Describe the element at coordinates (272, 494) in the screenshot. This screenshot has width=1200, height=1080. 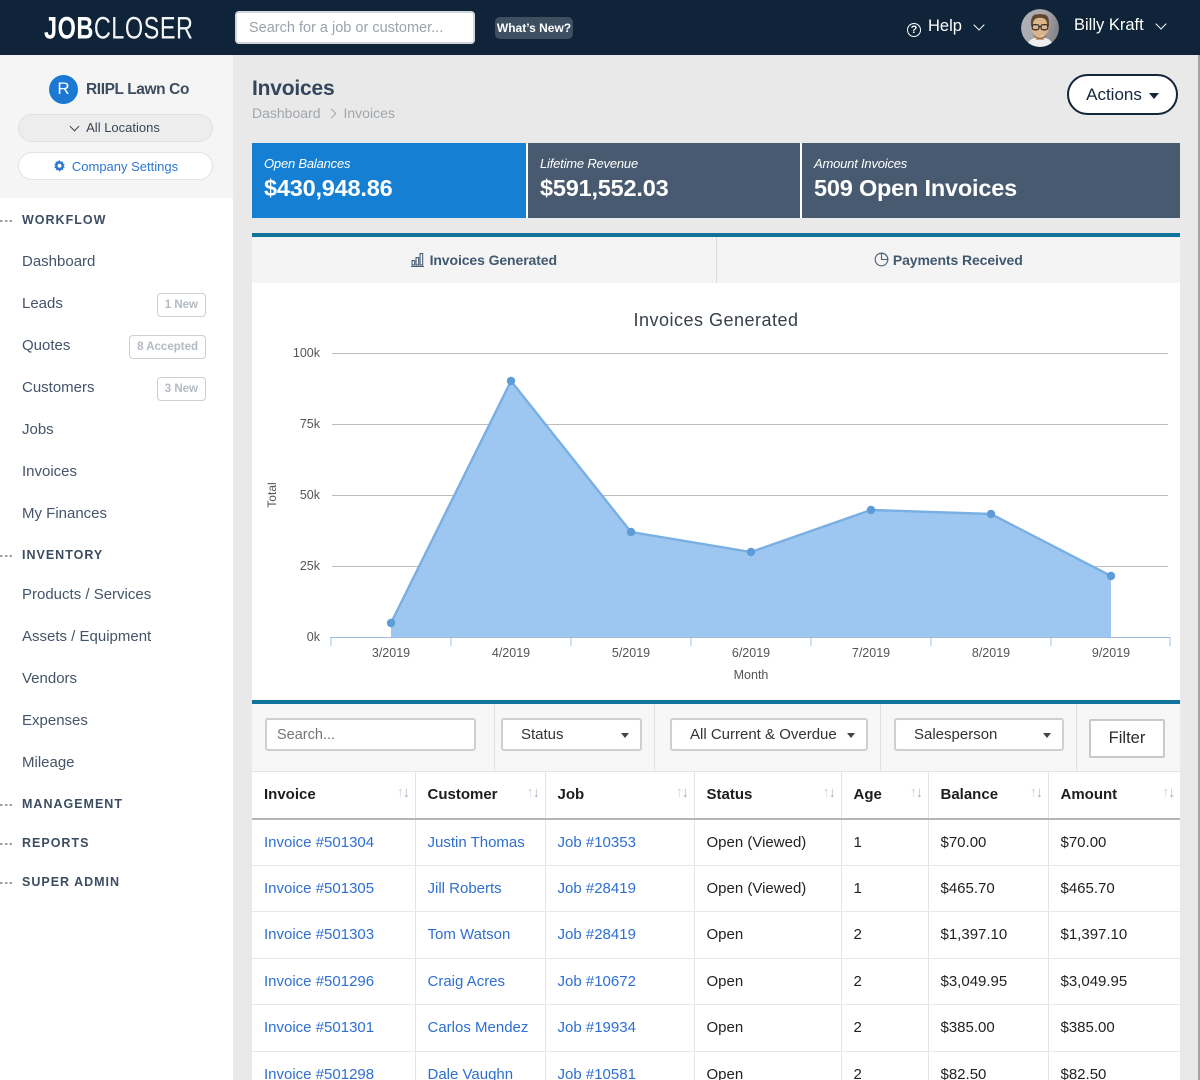
I see `svg-text: Total` at that location.